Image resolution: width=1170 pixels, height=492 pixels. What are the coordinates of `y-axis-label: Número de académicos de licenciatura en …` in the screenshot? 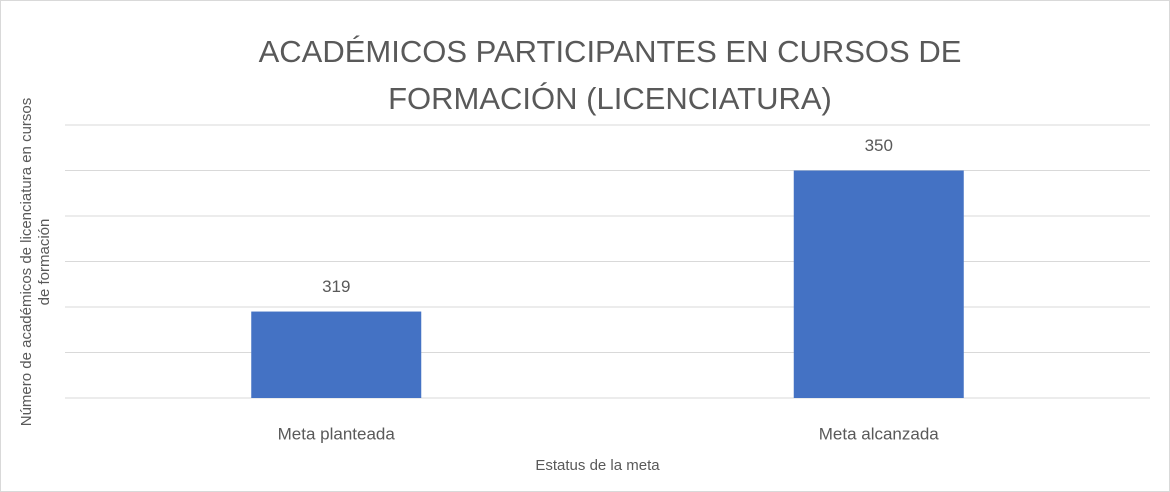 It's located at (35, 262).